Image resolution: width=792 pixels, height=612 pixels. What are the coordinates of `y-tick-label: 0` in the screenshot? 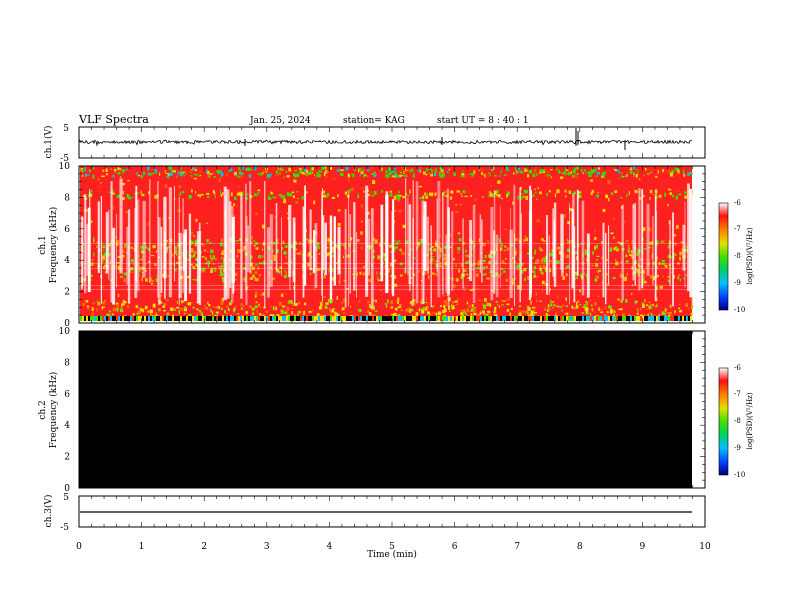 It's located at (67, 489).